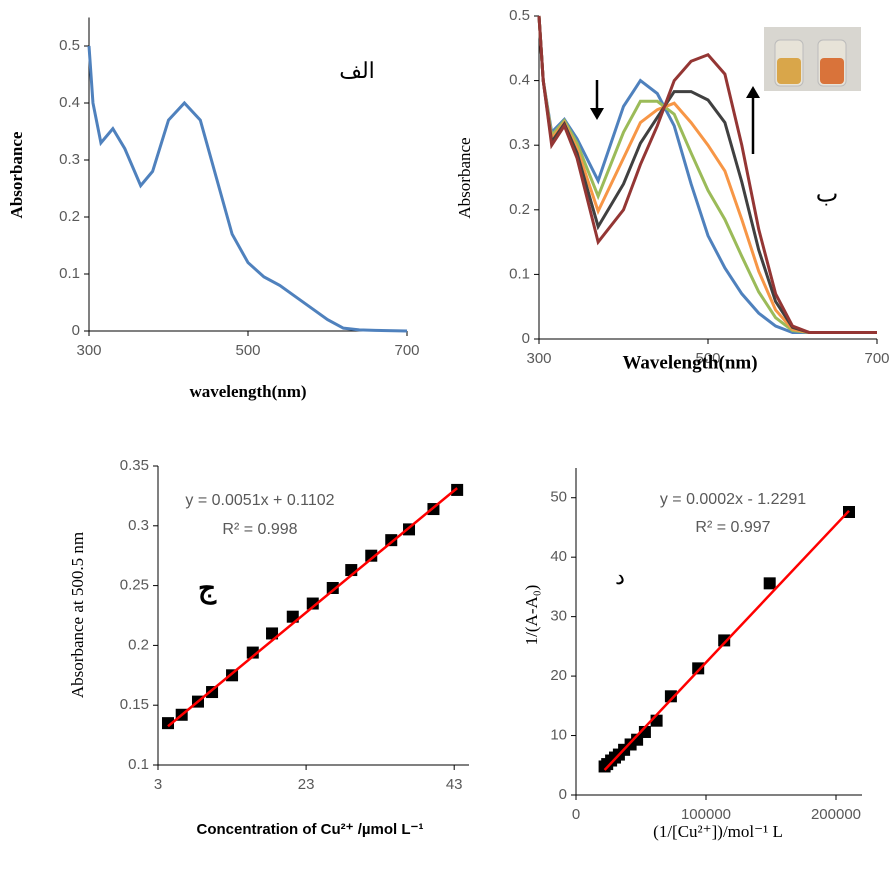 The height and width of the screenshot is (871, 896). What do you see at coordinates (134, 465) in the screenshot?
I see `y-tick-label: 0.35` at bounding box center [134, 465].